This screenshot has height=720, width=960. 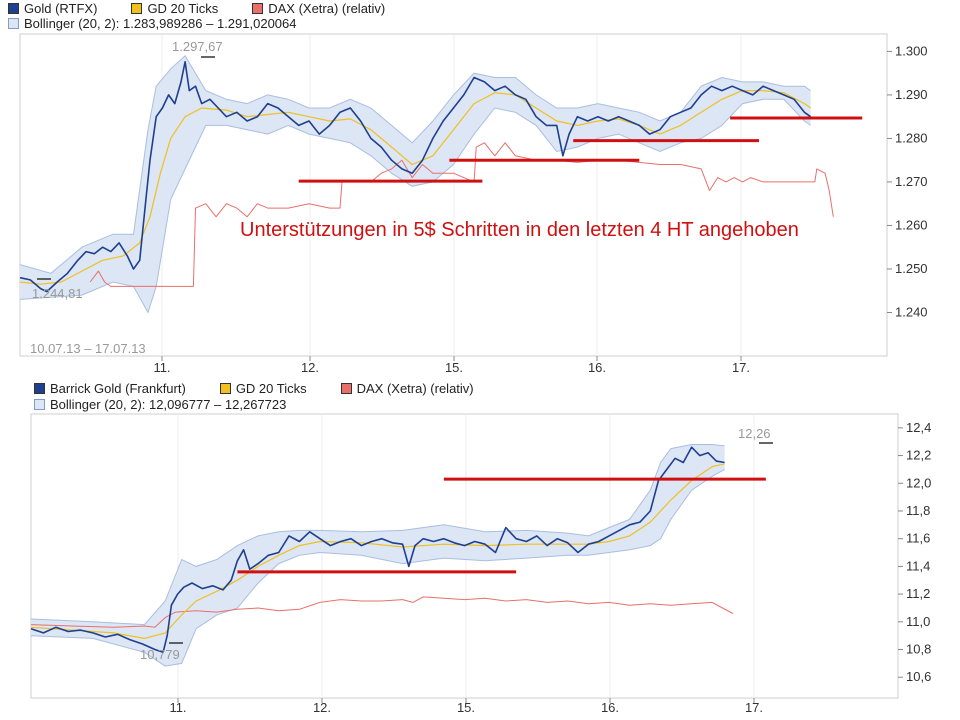 I want to click on y-tick-label: 1.280, so click(x=911, y=137).